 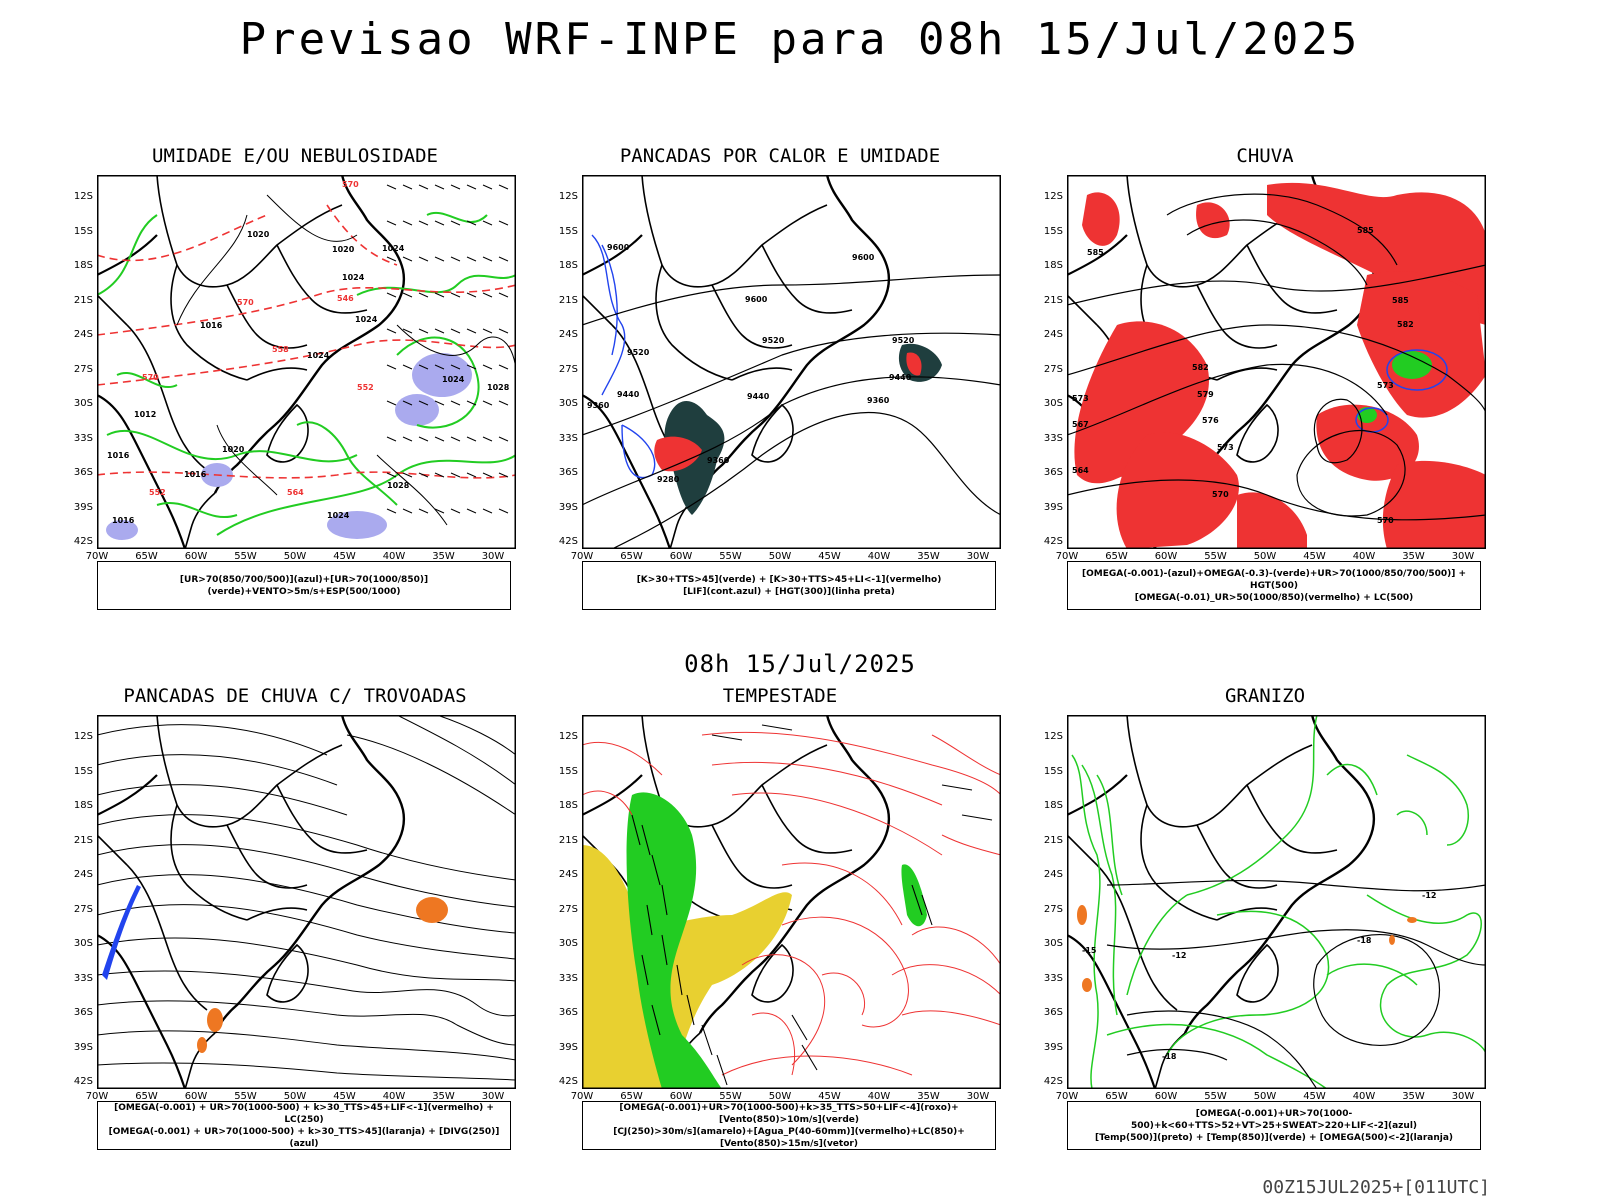 I want to click on map-tempestade, so click(x=791, y=902).